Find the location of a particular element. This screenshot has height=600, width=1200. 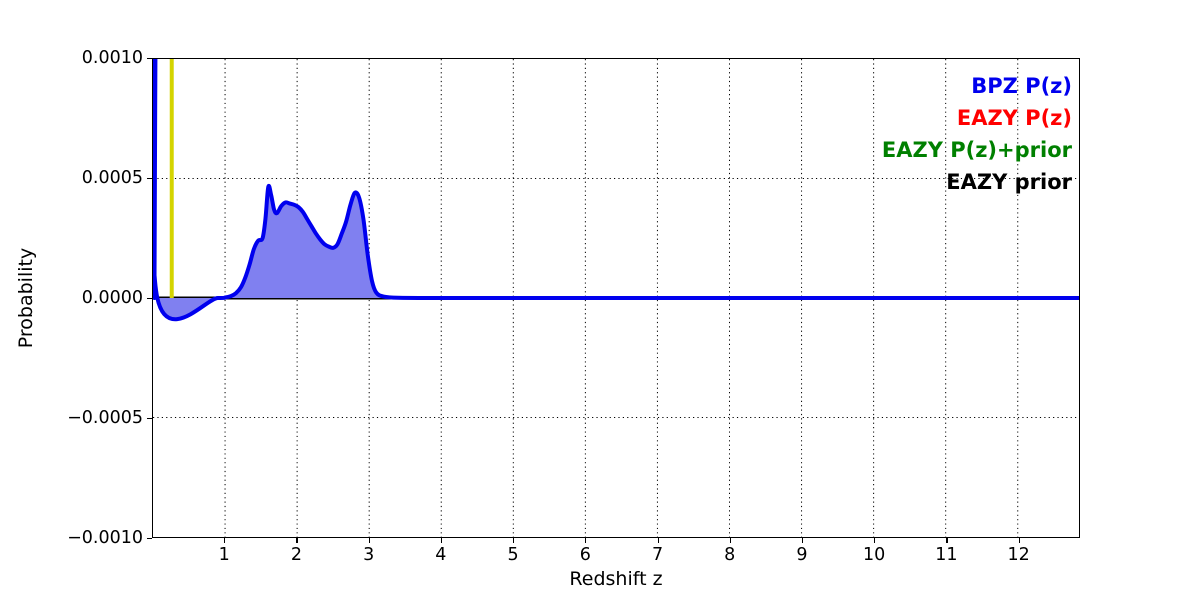

y-tick-label: 0.0000 is located at coordinates (112, 298).